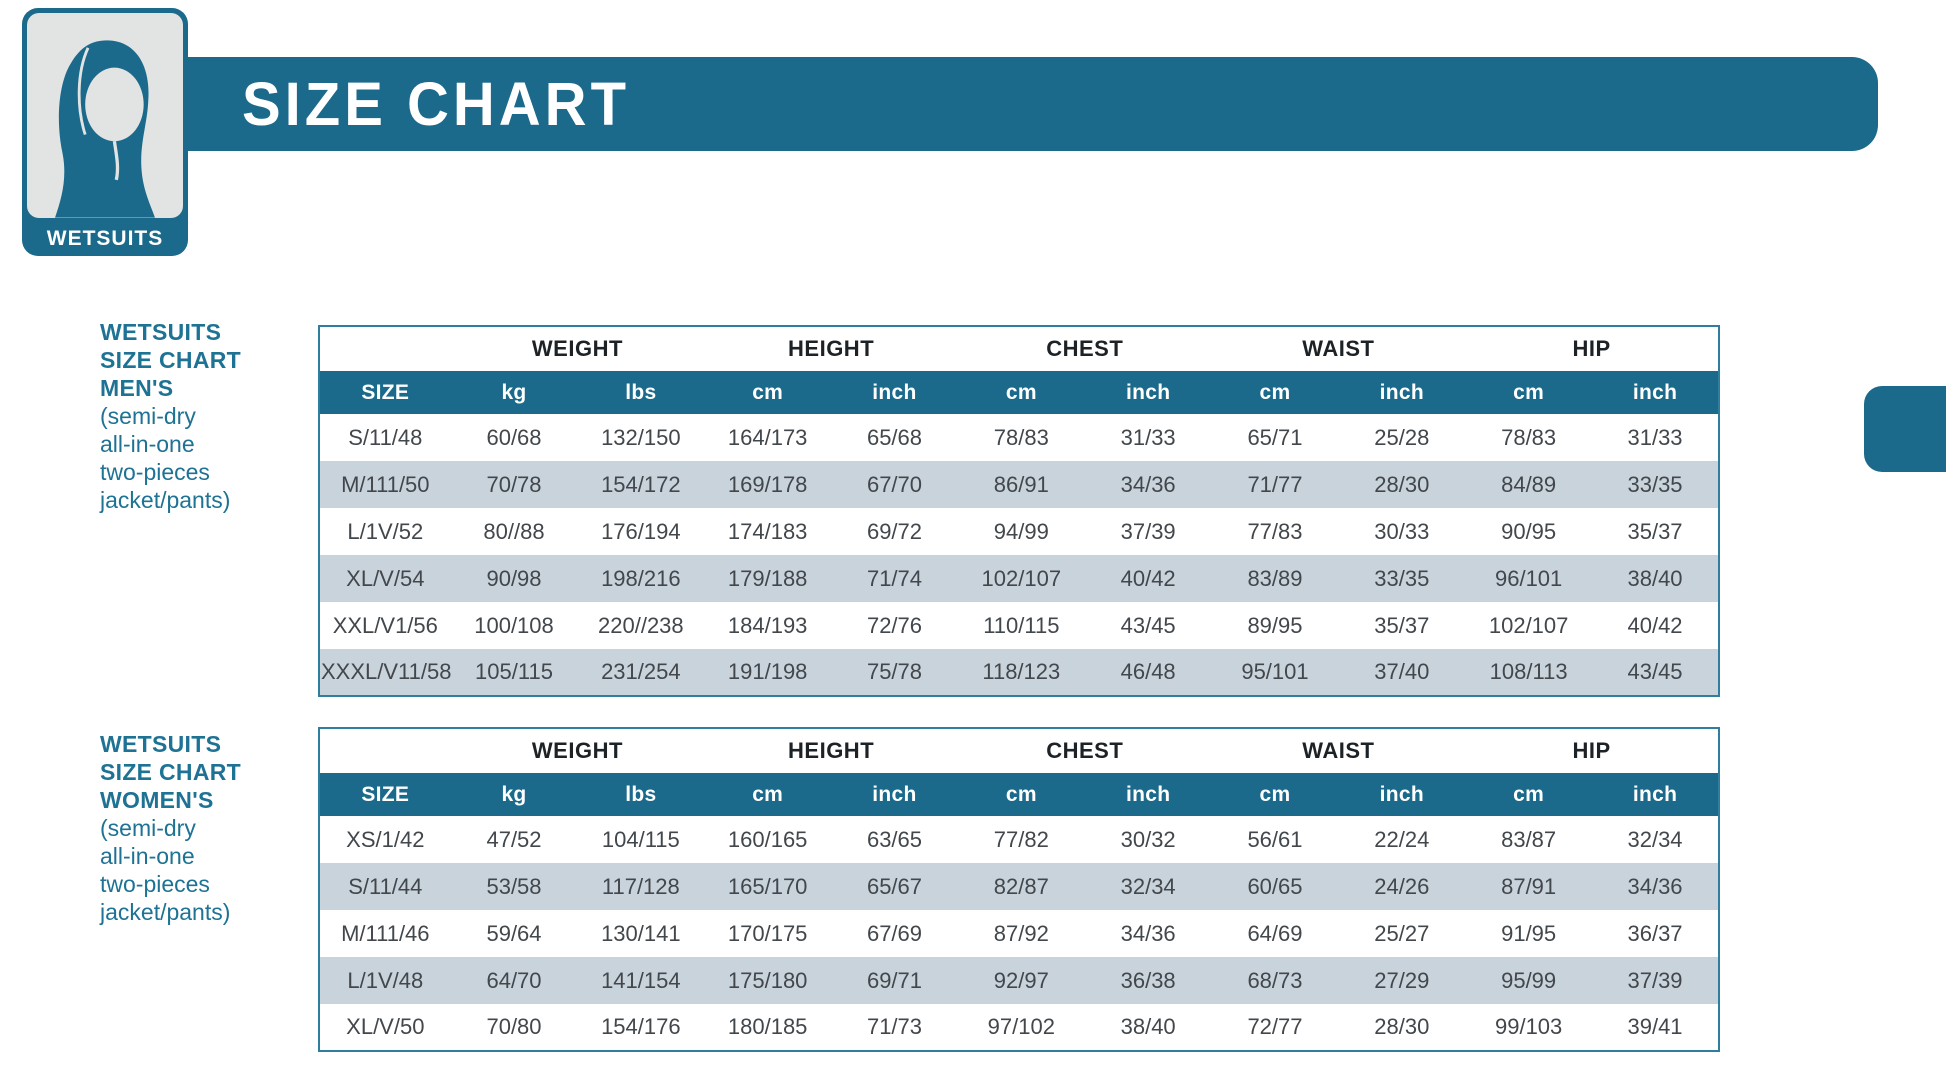 Image resolution: width=1946 pixels, height=1085 pixels. I want to click on value-cell: 69/71, so click(894, 980).